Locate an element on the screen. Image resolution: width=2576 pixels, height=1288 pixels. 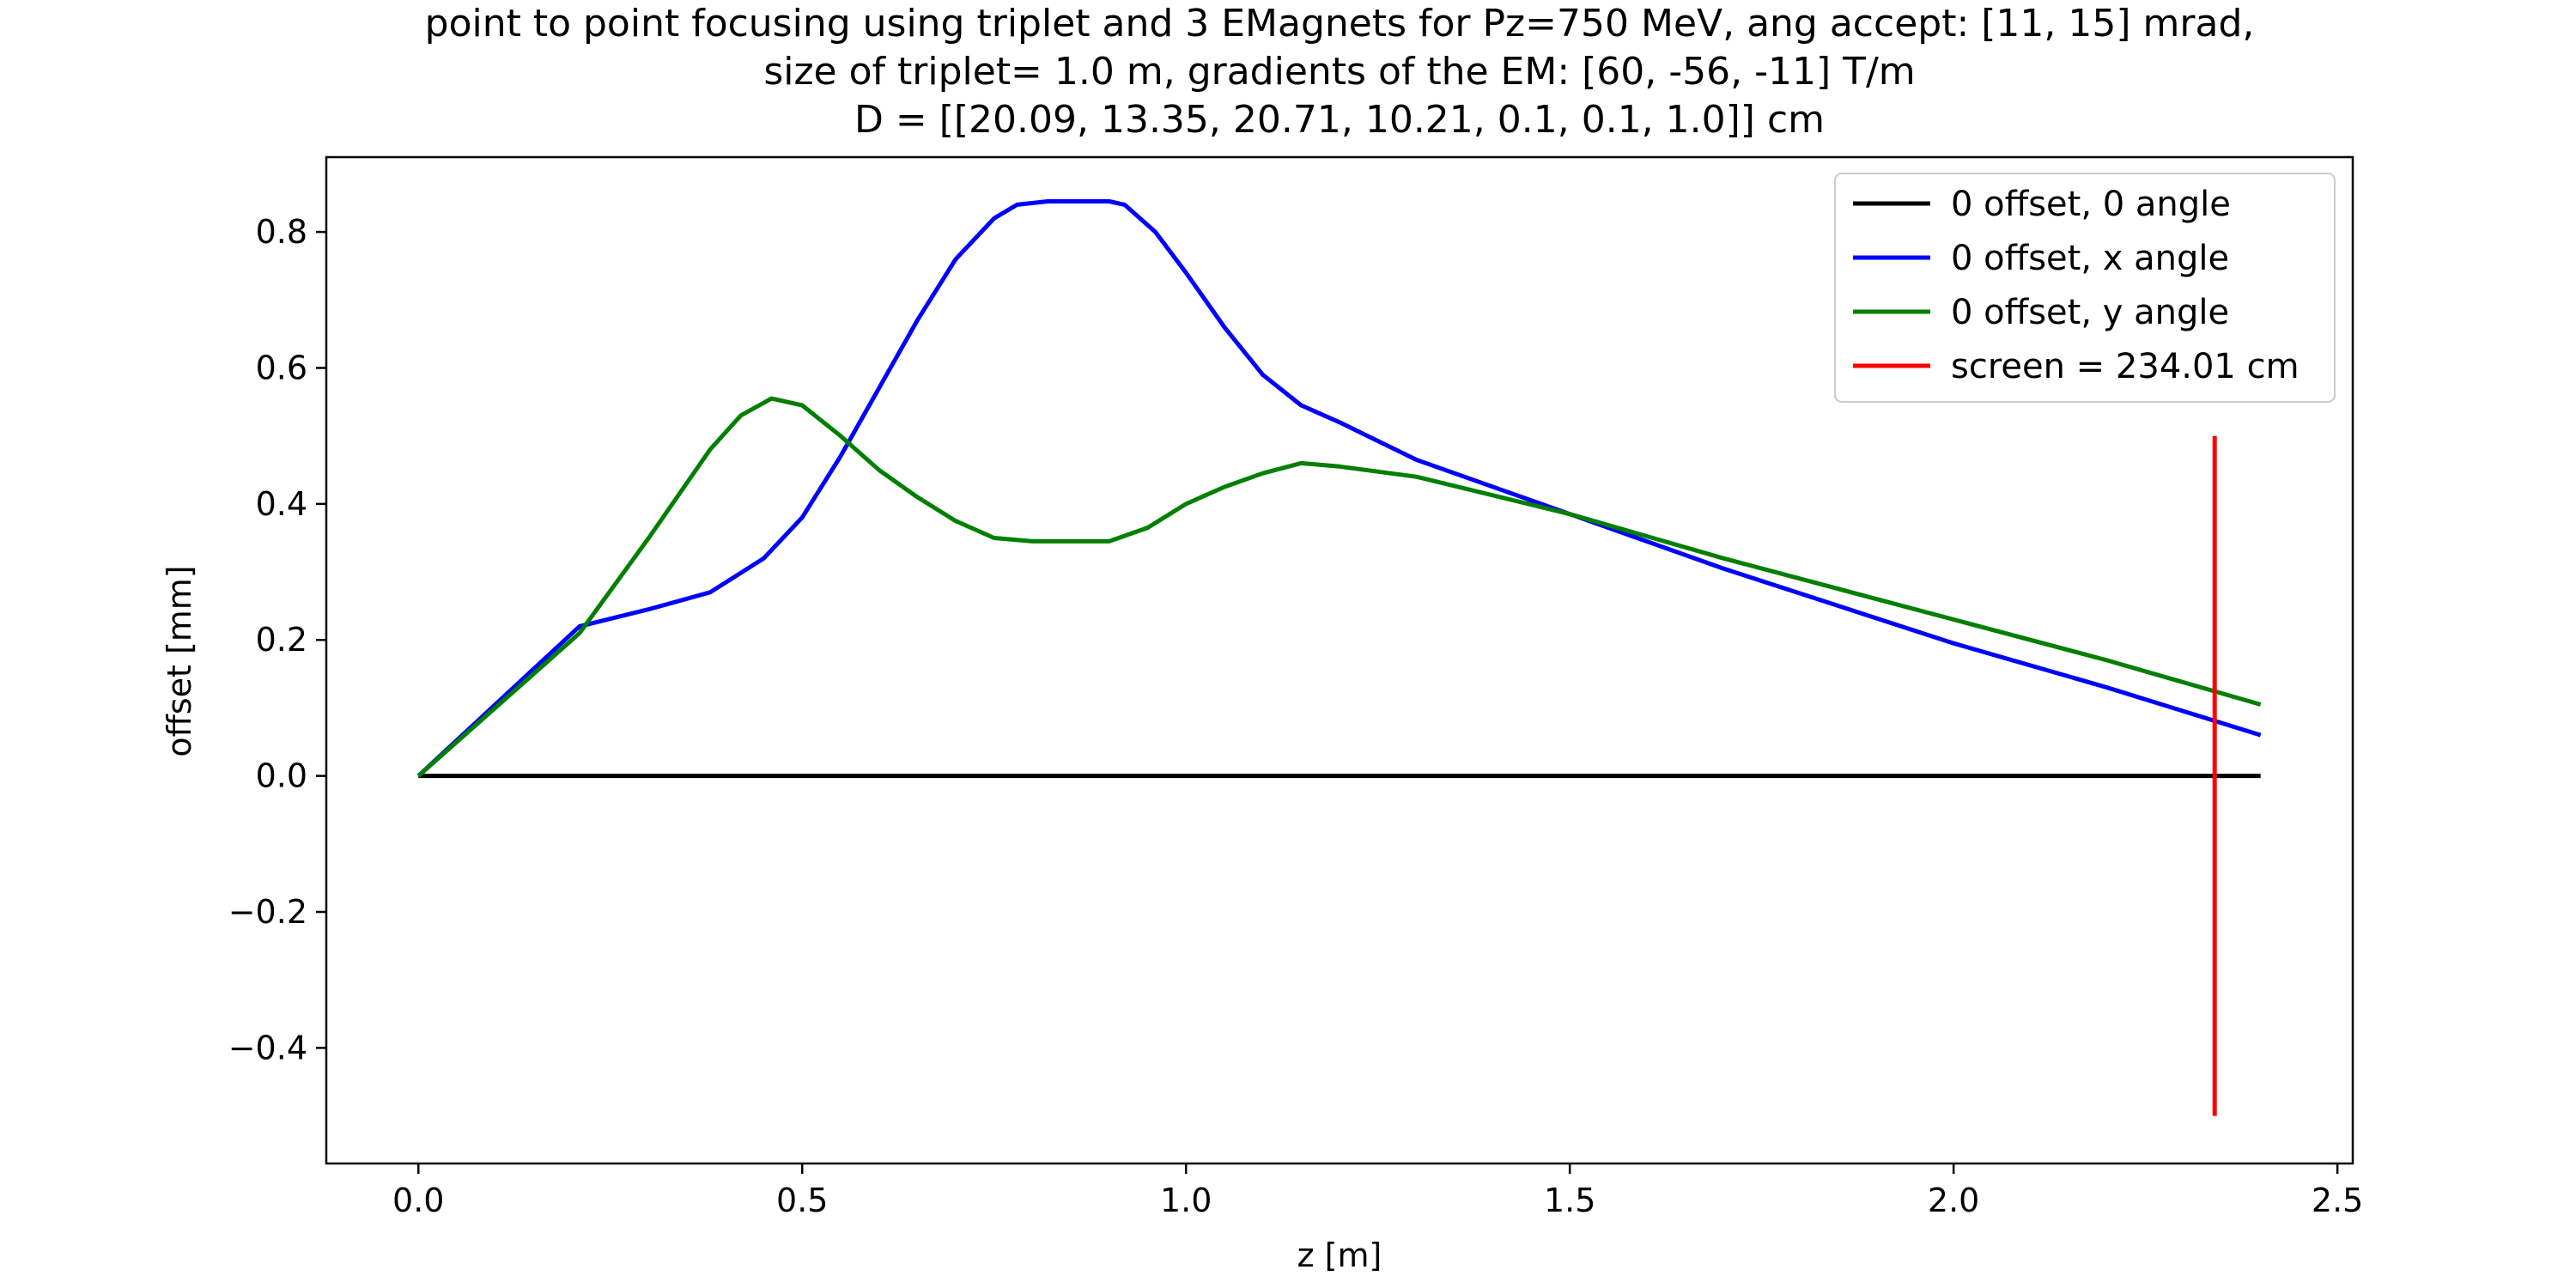
legend-label: 0 offset, 0 angle is located at coordinates (2091, 204).